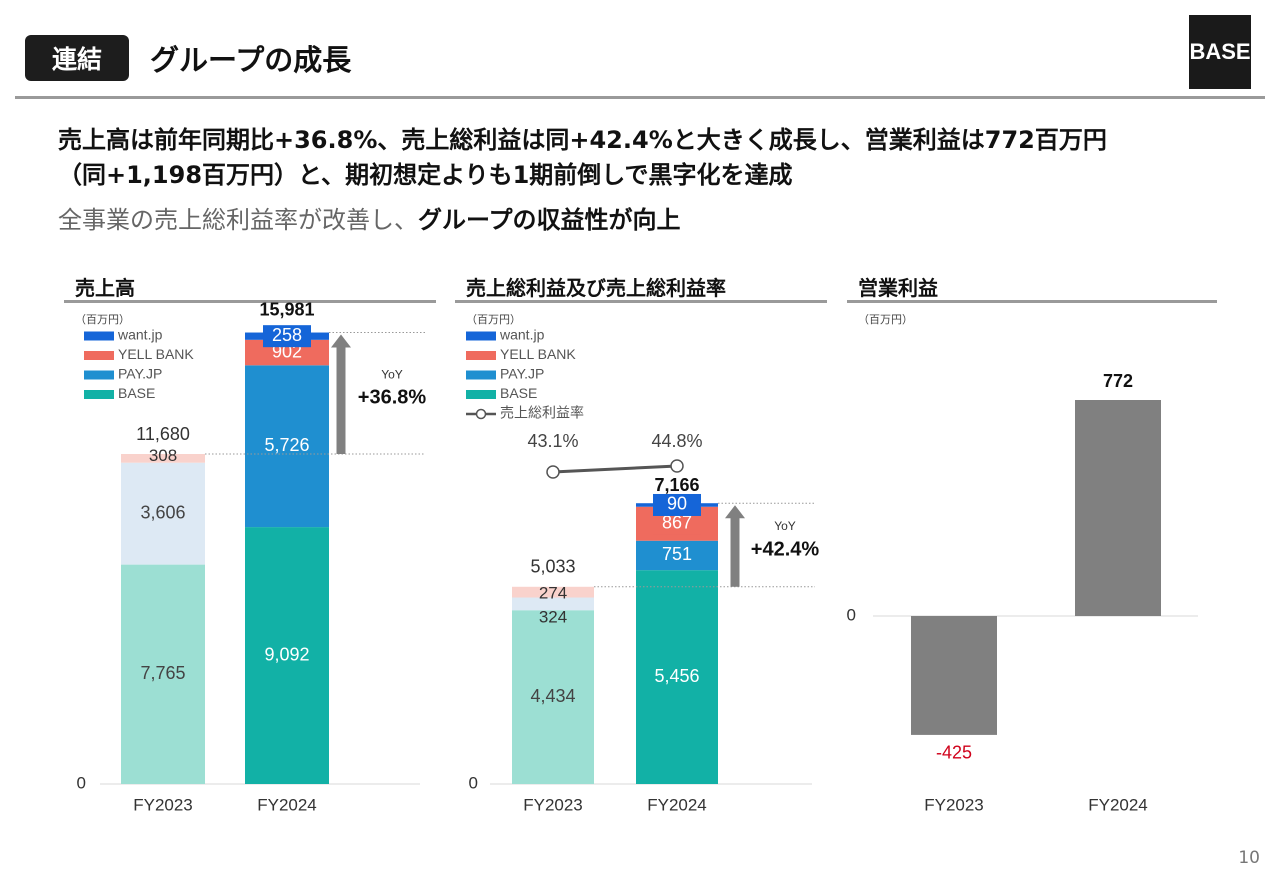 This screenshot has width=1280, height=886. Describe the element at coordinates (552, 567) in the screenshot. I see `bar-total-label: 5,033` at that location.